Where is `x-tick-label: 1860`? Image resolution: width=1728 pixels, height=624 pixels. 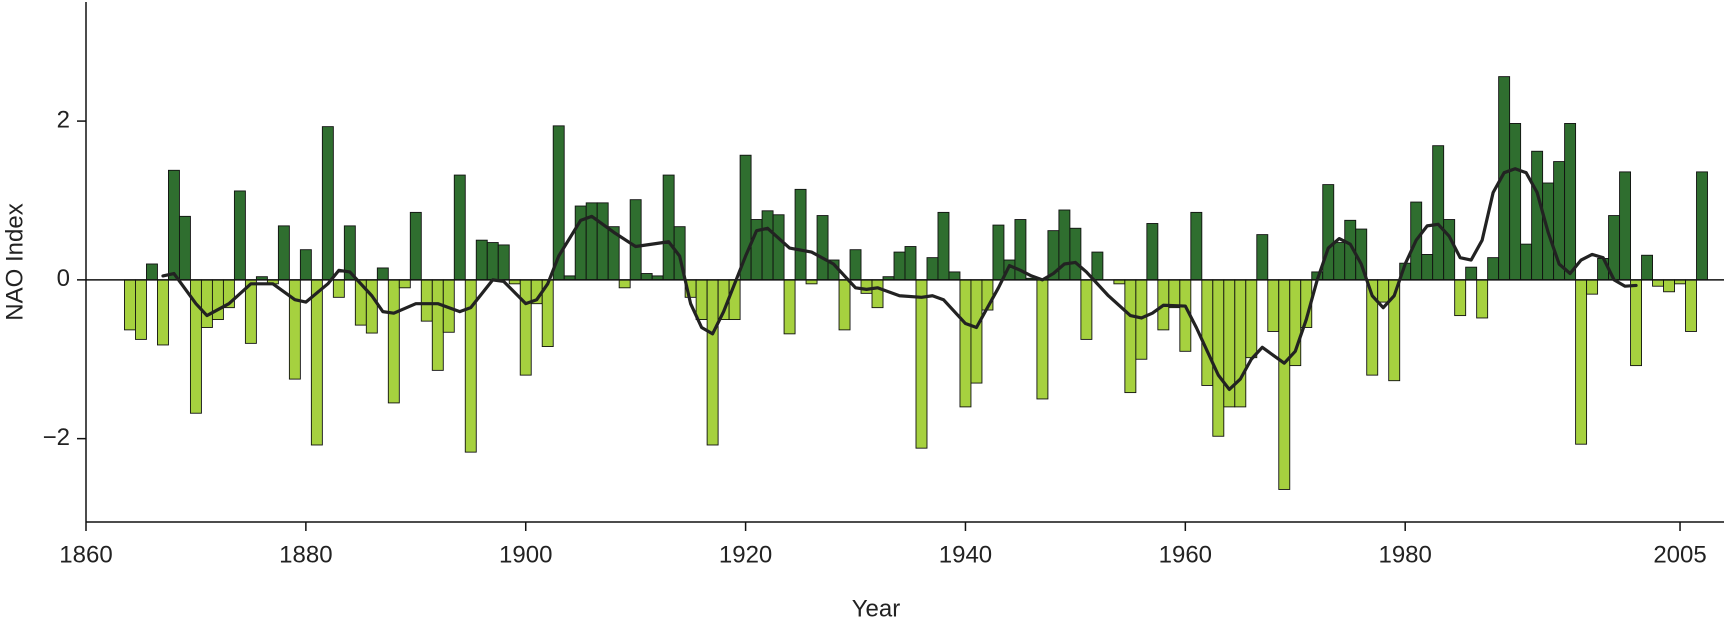
x-tick-label: 1860 is located at coordinates (85, 554).